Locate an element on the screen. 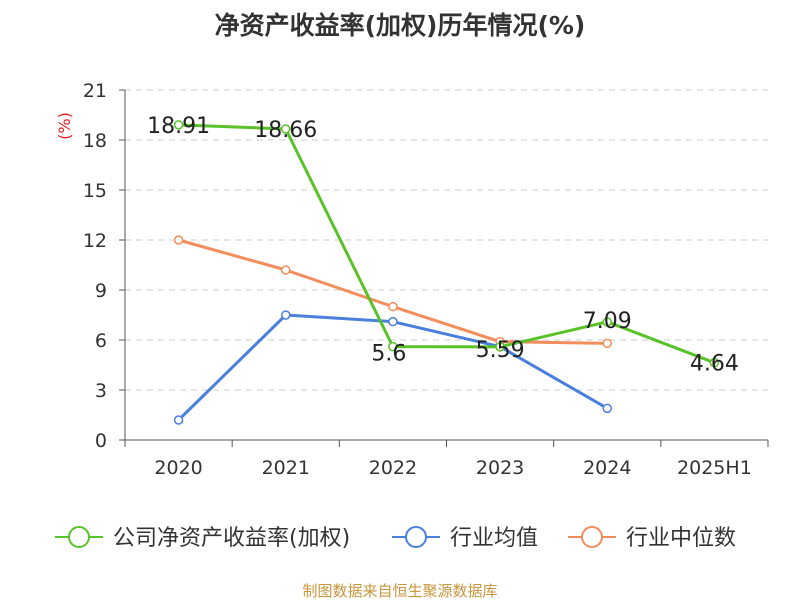 This screenshot has width=800, height=600. data-label: 4.64 is located at coordinates (714, 364).